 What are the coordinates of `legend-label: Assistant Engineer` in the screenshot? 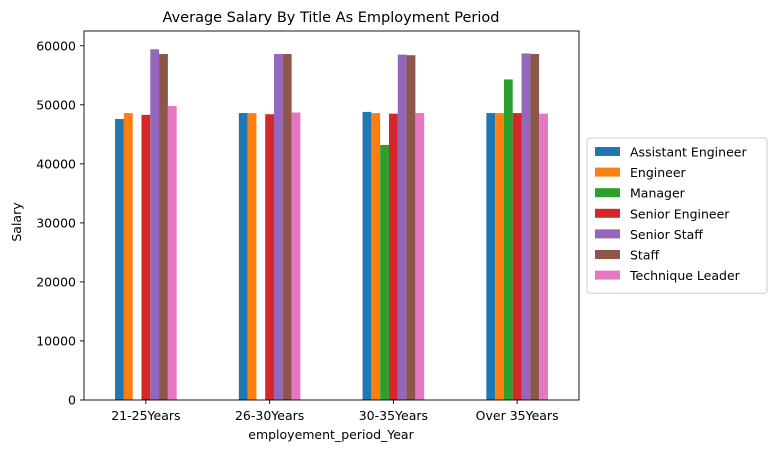 It's located at (688, 152).